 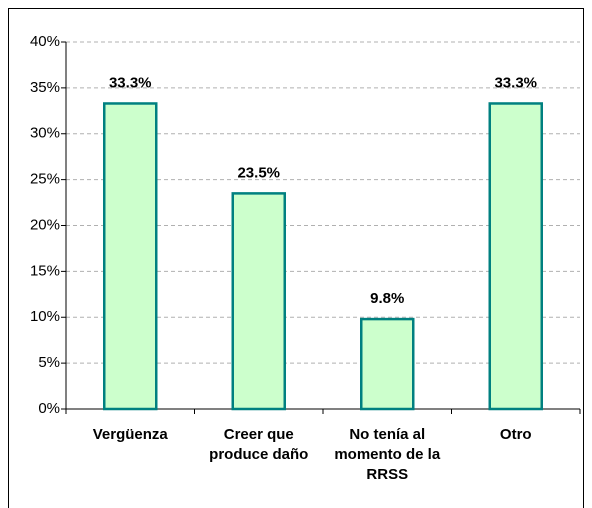 I want to click on x-tick-label: Creer que produce daño, so click(x=259, y=444).